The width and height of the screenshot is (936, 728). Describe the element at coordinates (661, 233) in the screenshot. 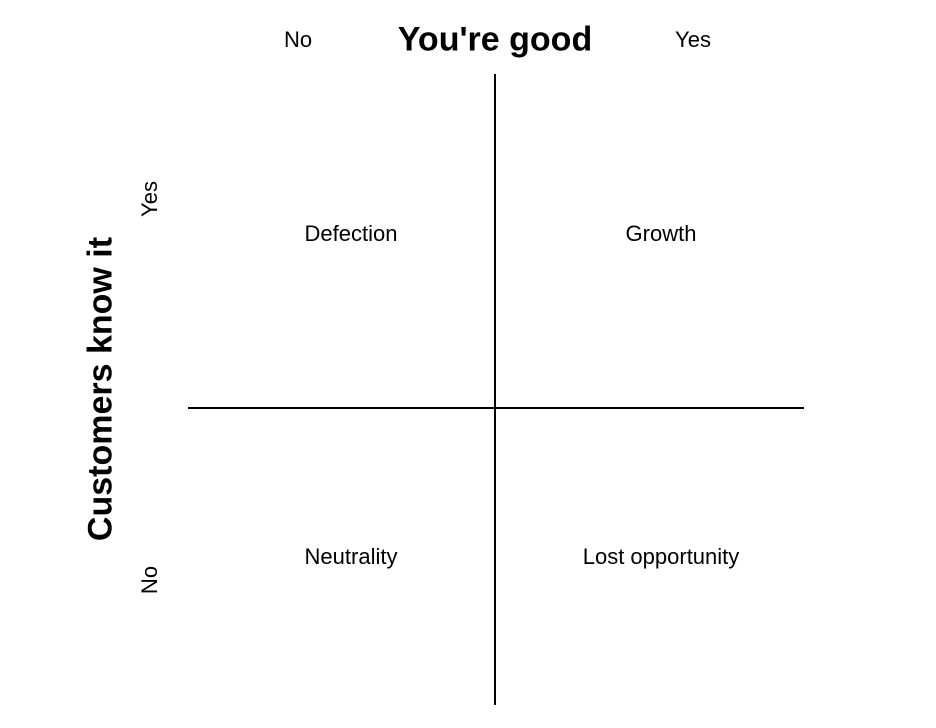

I see `quadrant-growth: Growth` at that location.